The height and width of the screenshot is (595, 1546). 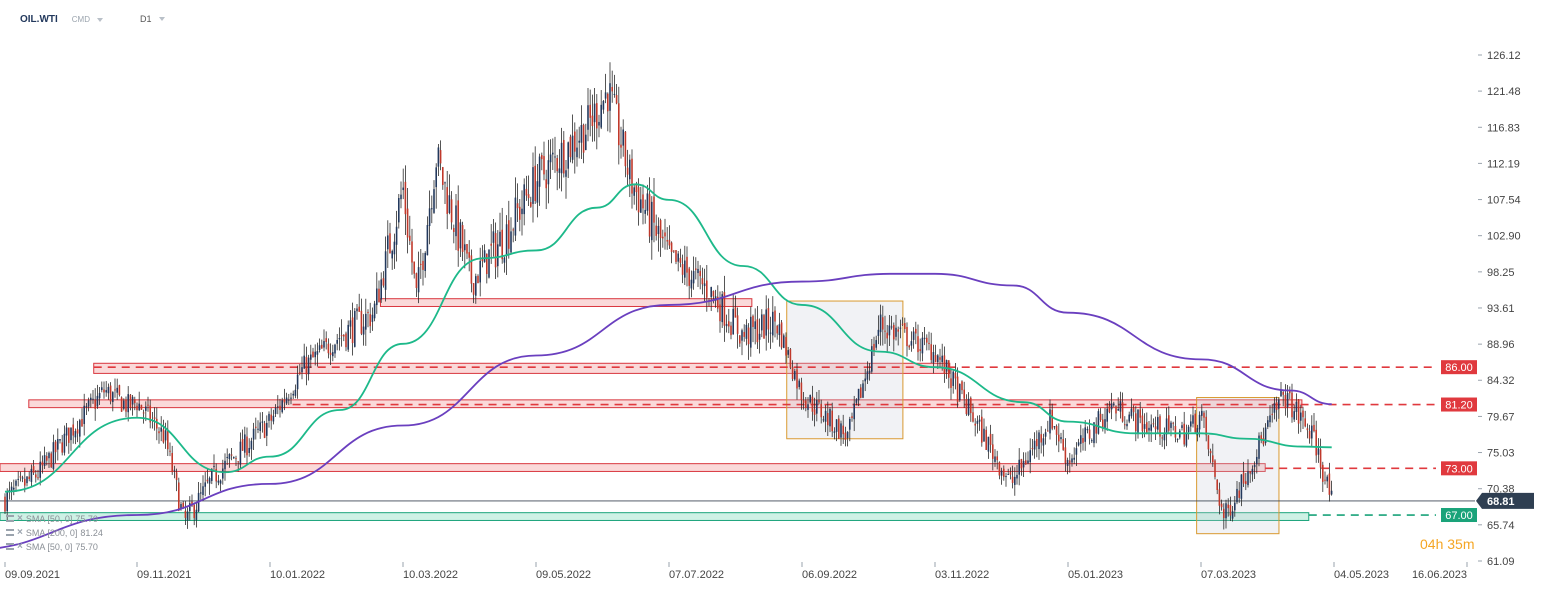 I want to click on level-tag, so click(x=1459, y=404).